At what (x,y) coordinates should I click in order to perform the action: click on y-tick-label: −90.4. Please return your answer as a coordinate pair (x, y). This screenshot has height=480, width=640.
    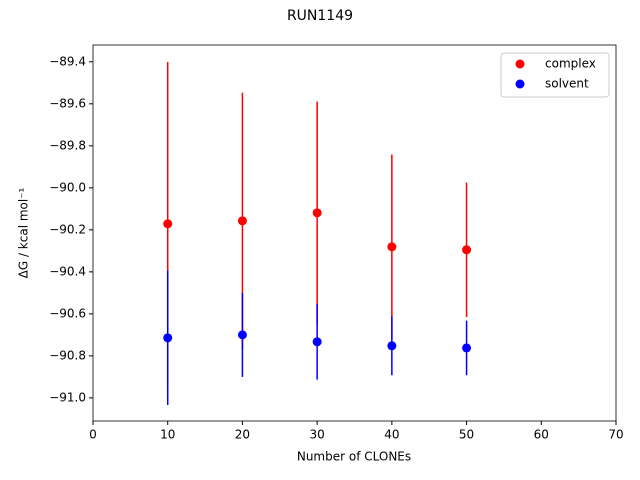
    Looking at the image, I should click on (67, 271).